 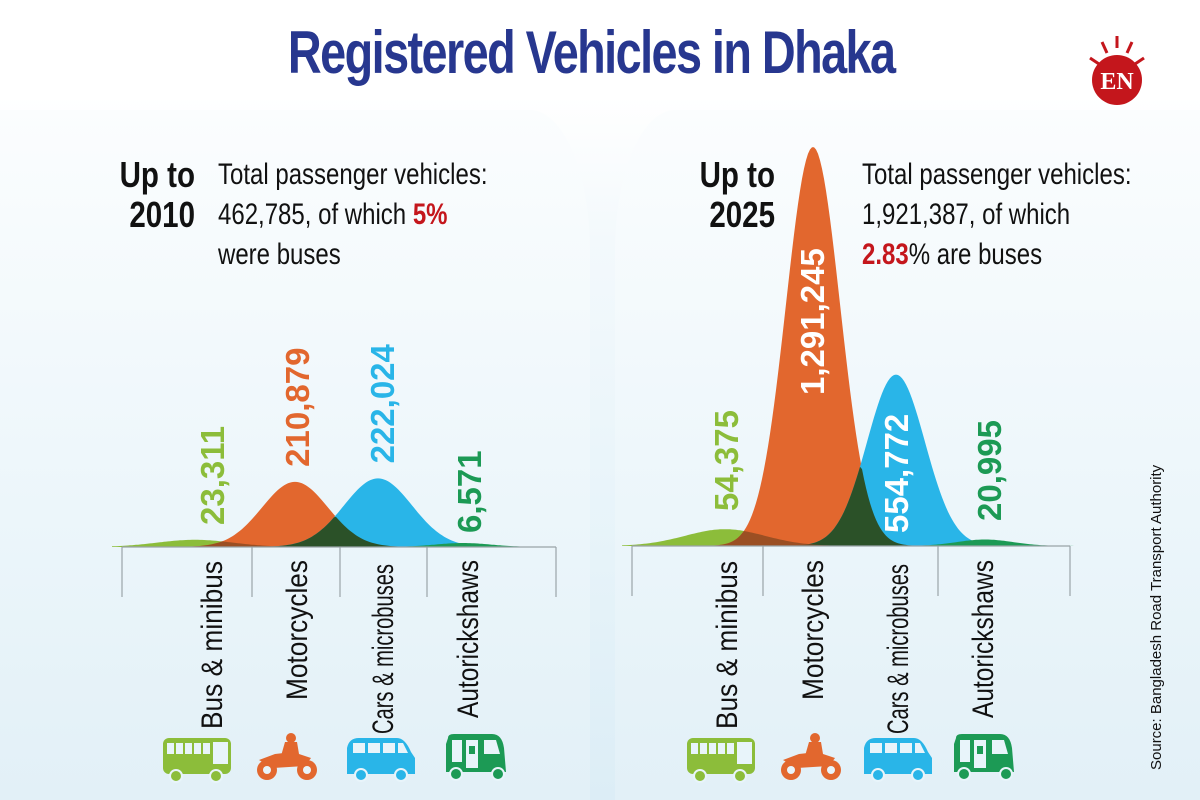 I want to click on bus-share-highlight: 5, so click(x=419, y=214).